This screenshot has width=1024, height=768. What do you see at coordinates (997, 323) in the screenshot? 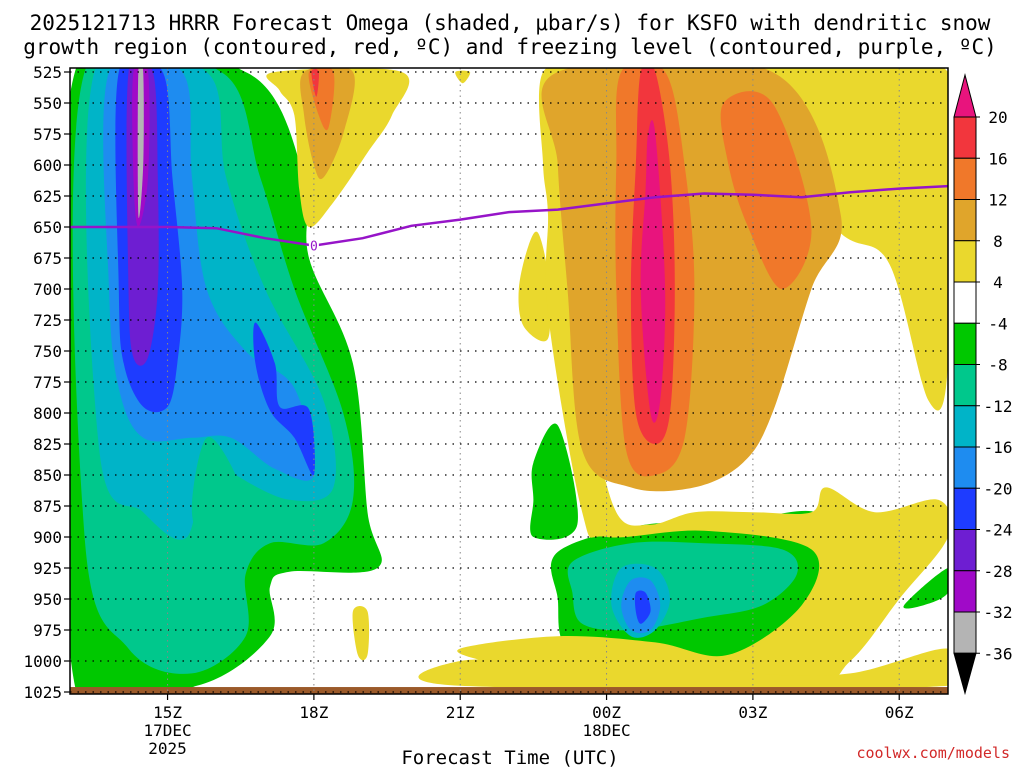
I see `colorbar-label: -4` at bounding box center [997, 323].